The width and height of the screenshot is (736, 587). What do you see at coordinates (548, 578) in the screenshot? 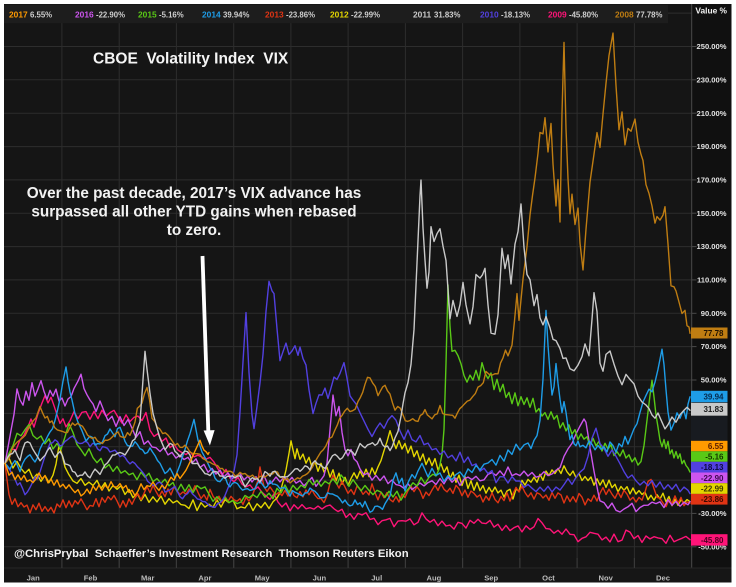
I see `svg-text: Oct` at bounding box center [548, 578].